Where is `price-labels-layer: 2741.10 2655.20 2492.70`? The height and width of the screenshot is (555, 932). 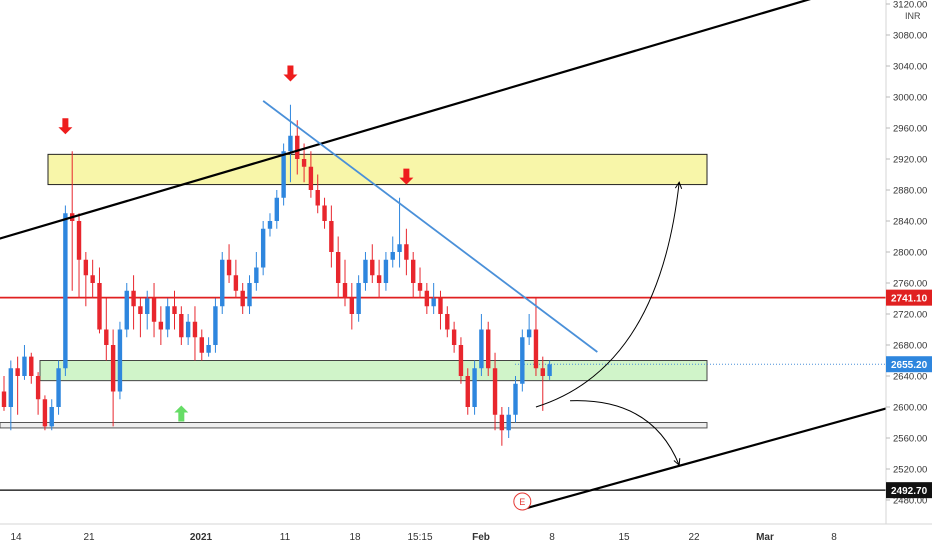 price-labels-layer: 2741.10 2655.20 2492.70 is located at coordinates (909, 394).